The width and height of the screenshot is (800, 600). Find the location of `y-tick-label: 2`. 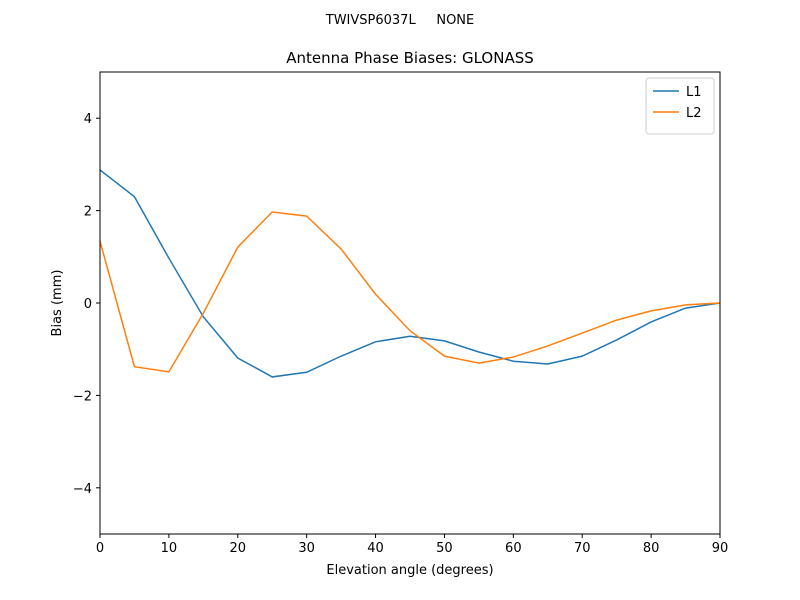

y-tick-label: 2 is located at coordinates (88, 212).